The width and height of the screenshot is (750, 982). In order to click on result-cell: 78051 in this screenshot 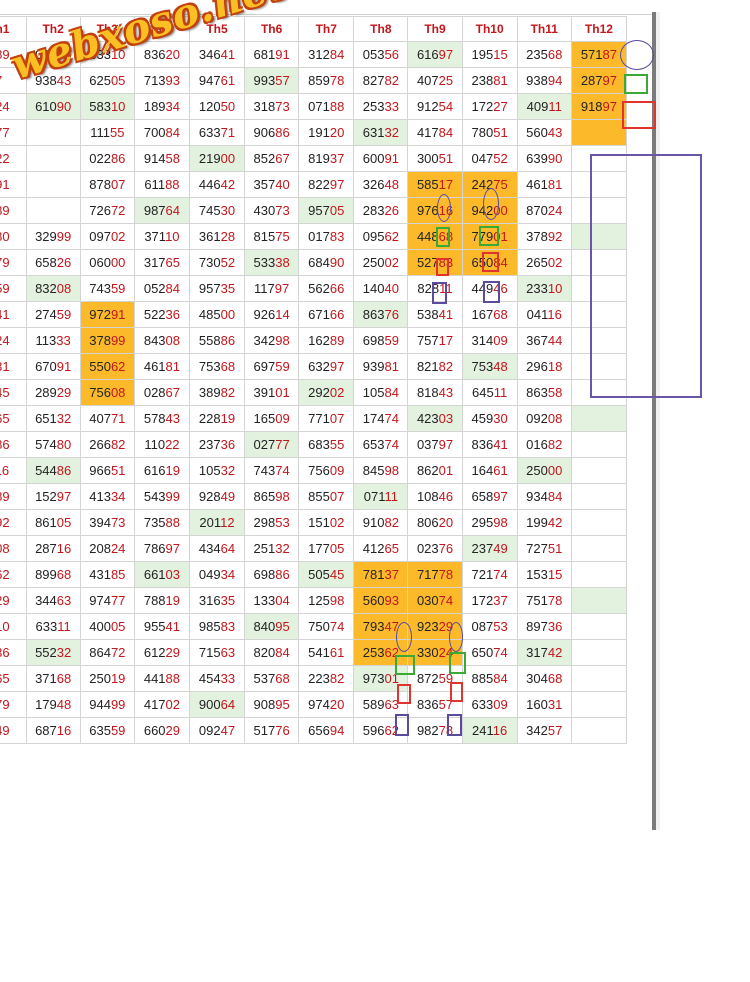, I will do `click(489, 132)`.